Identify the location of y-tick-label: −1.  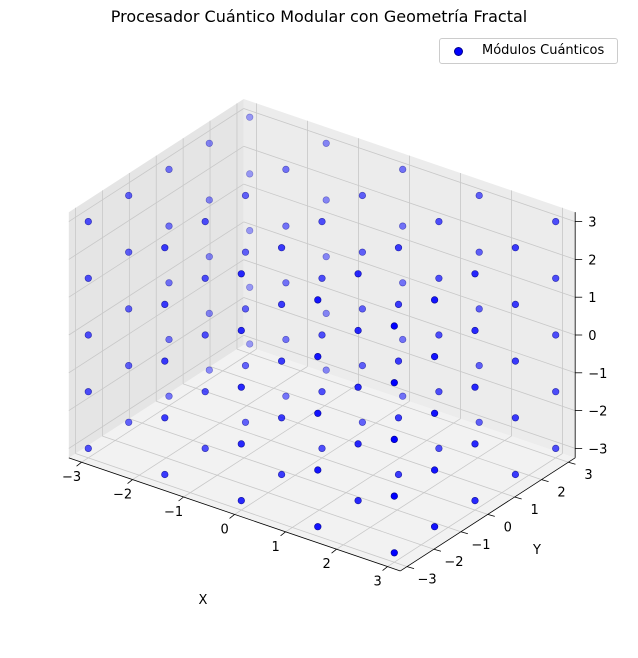
(480, 545).